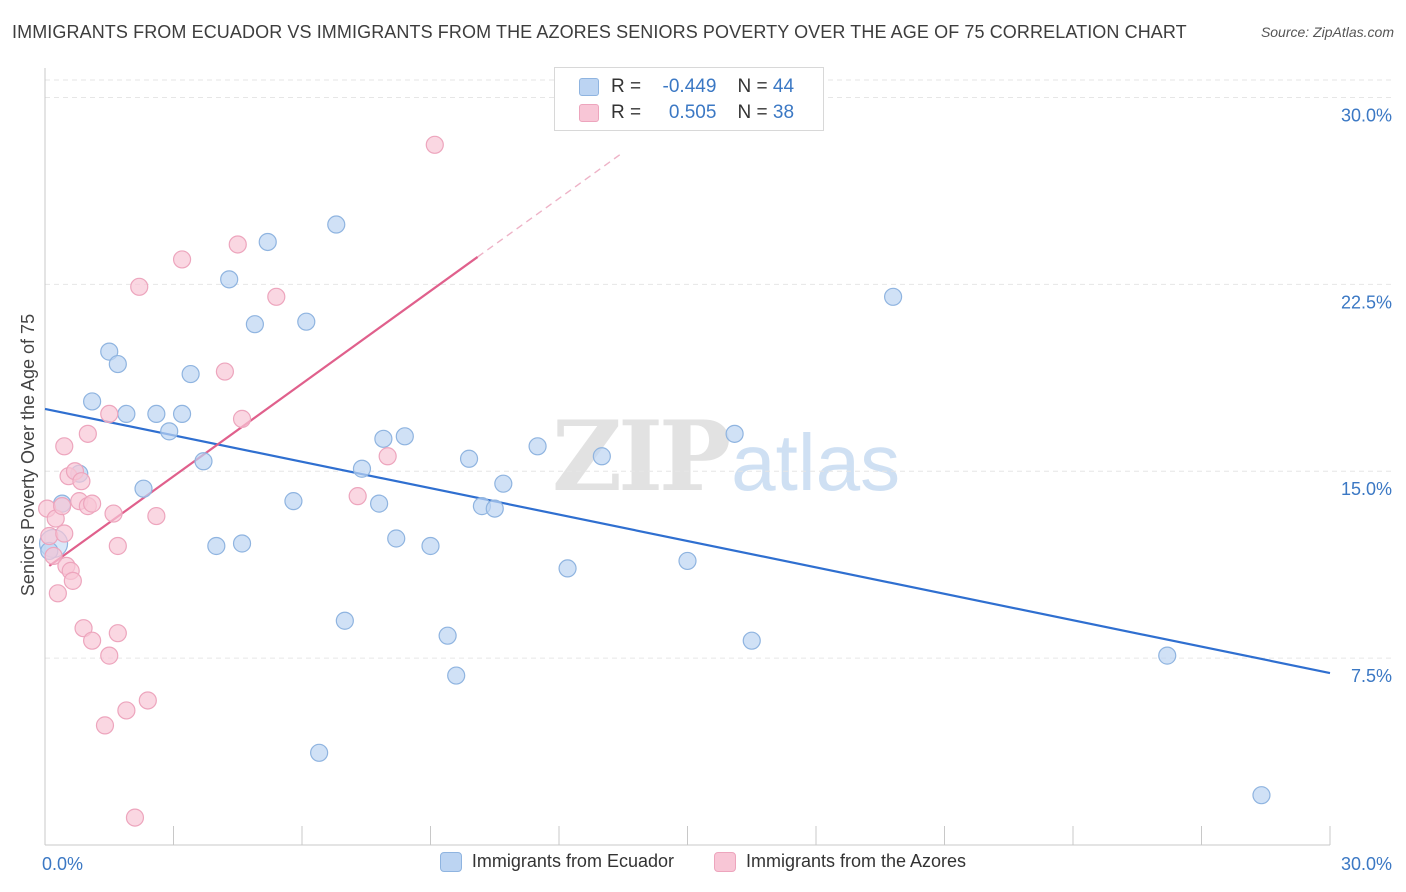 Image resolution: width=1406 pixels, height=892 pixels. I want to click on r-value: 0.505, so click(692, 112).